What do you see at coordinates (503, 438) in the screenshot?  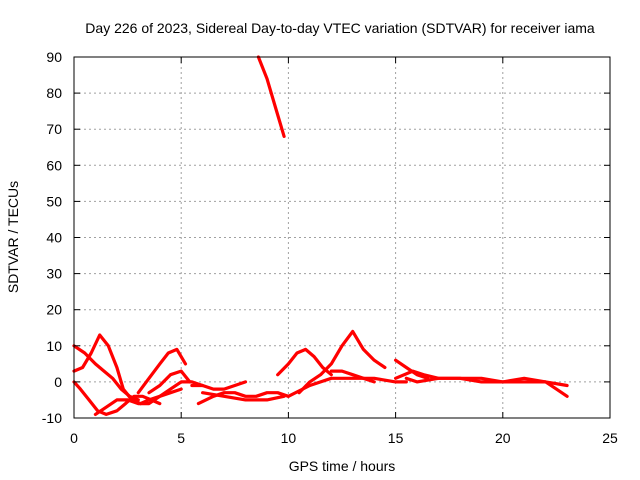 I see `x-tick-label: 20` at bounding box center [503, 438].